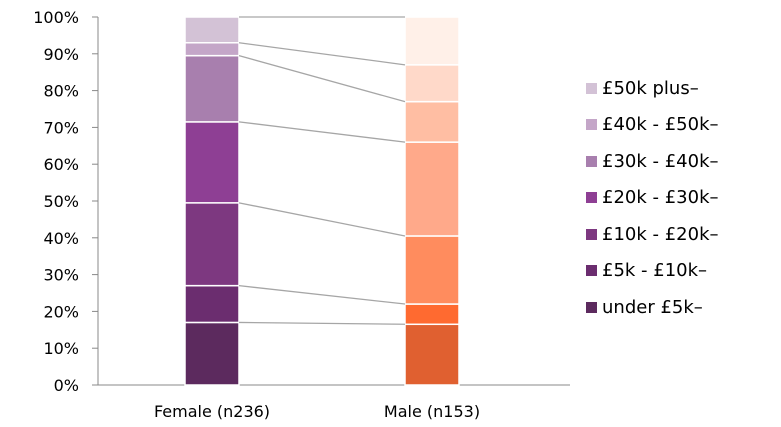 This screenshot has height=427, width=781. I want to click on legend-item: £50k plus–, so click(652, 88).